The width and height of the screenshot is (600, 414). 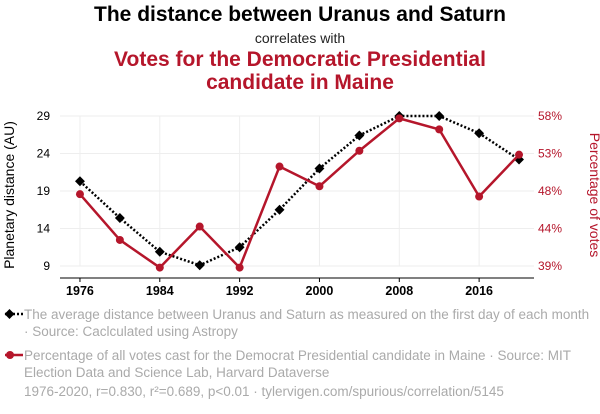 What do you see at coordinates (550, 116) in the screenshot?
I see `y-right-tick-label: 58%` at bounding box center [550, 116].